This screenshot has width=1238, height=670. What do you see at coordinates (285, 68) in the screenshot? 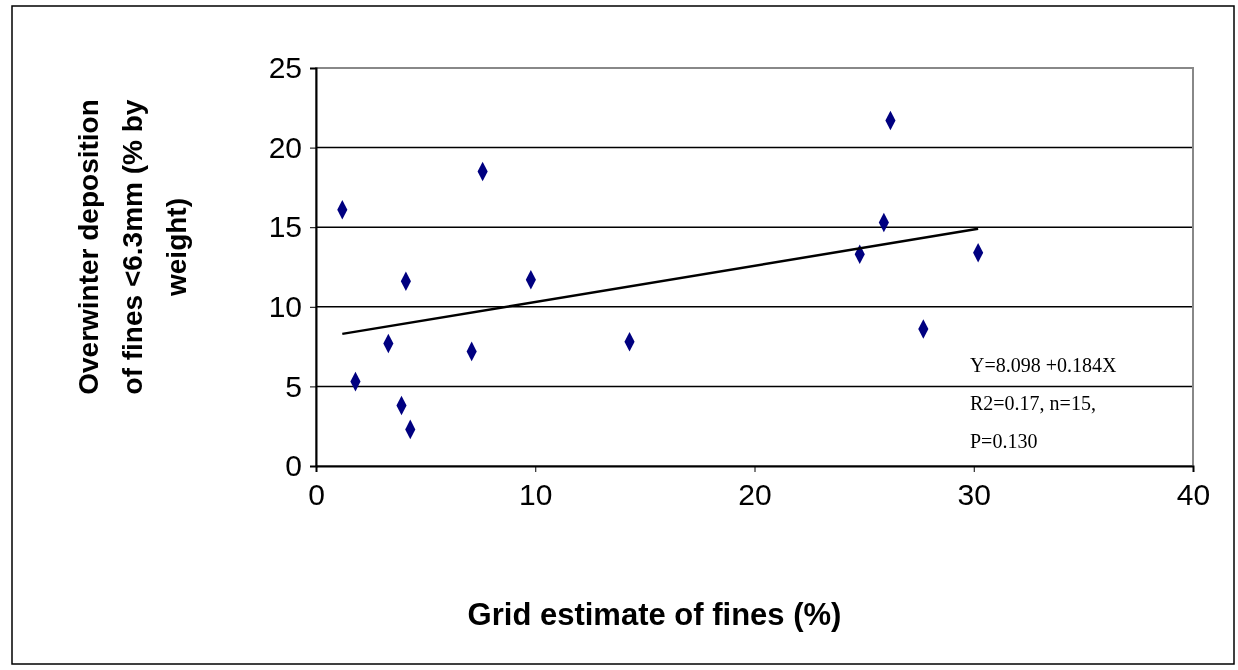
I see `y-tick-label: 25` at bounding box center [285, 68].